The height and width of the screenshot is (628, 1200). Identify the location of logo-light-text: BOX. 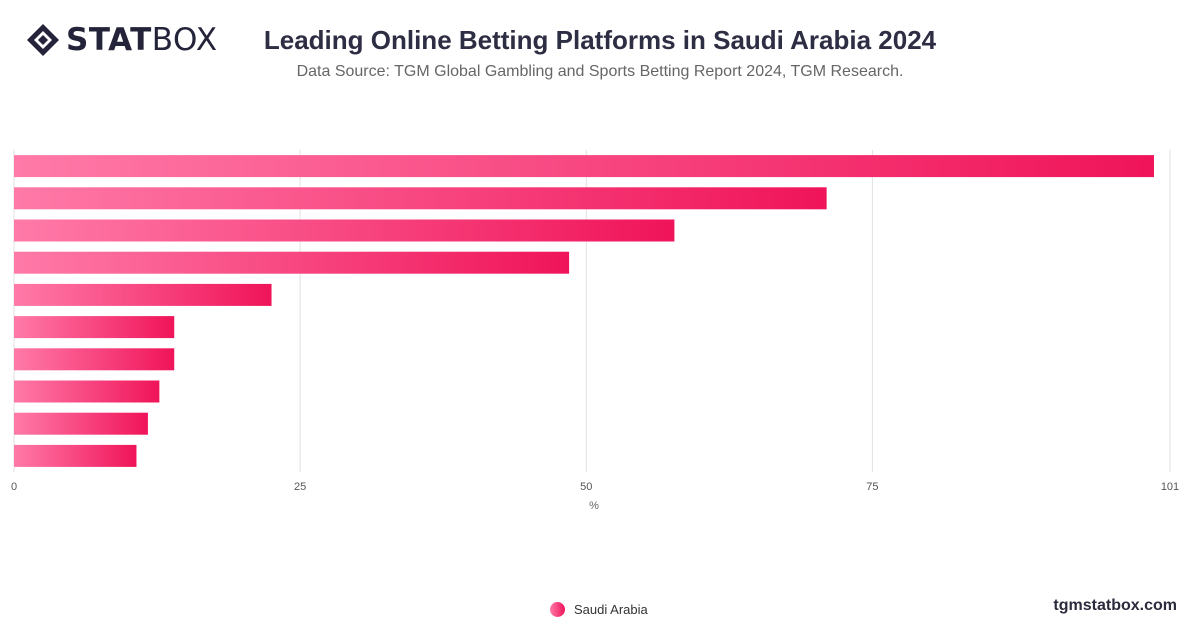
(184, 40).